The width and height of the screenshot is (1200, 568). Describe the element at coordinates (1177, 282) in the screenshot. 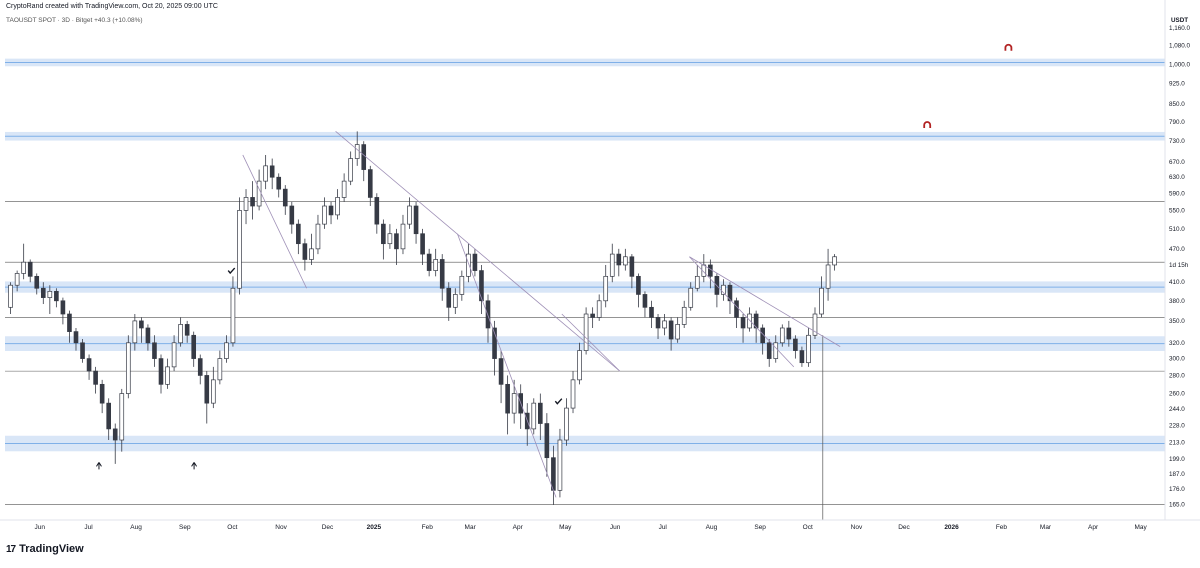

I see `y-tick-label: 410.0` at that location.